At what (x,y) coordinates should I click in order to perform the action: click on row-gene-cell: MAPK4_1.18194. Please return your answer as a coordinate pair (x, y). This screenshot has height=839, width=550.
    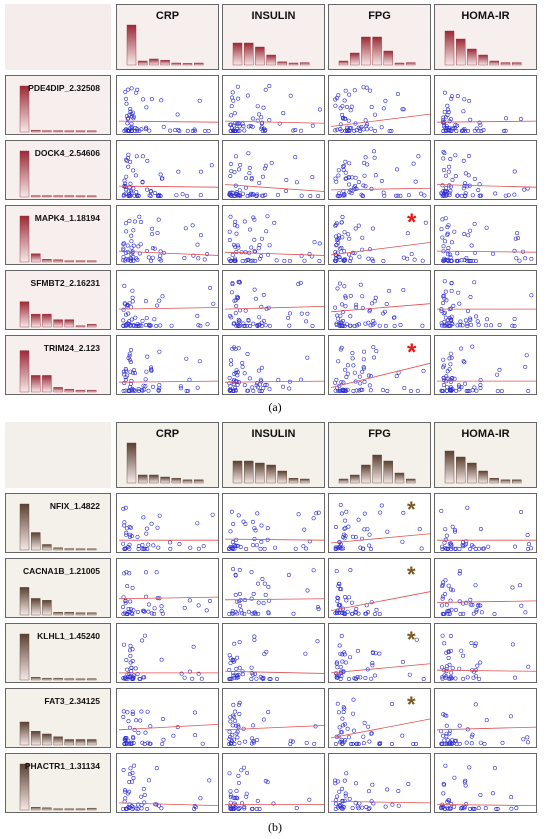
    Looking at the image, I should click on (58, 235).